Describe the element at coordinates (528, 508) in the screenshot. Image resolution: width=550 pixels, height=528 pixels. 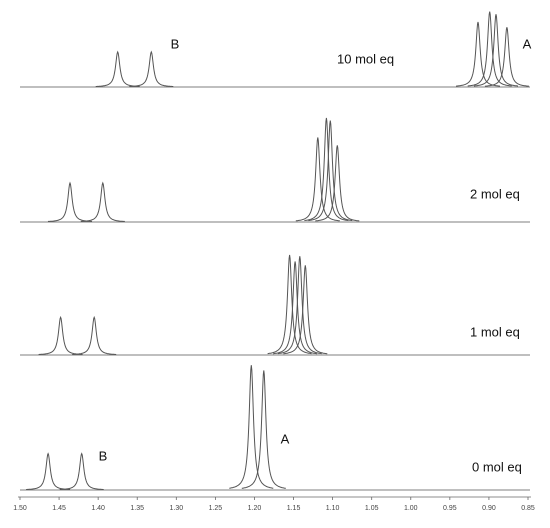
I see `x-tick-label: 0.85` at that location.